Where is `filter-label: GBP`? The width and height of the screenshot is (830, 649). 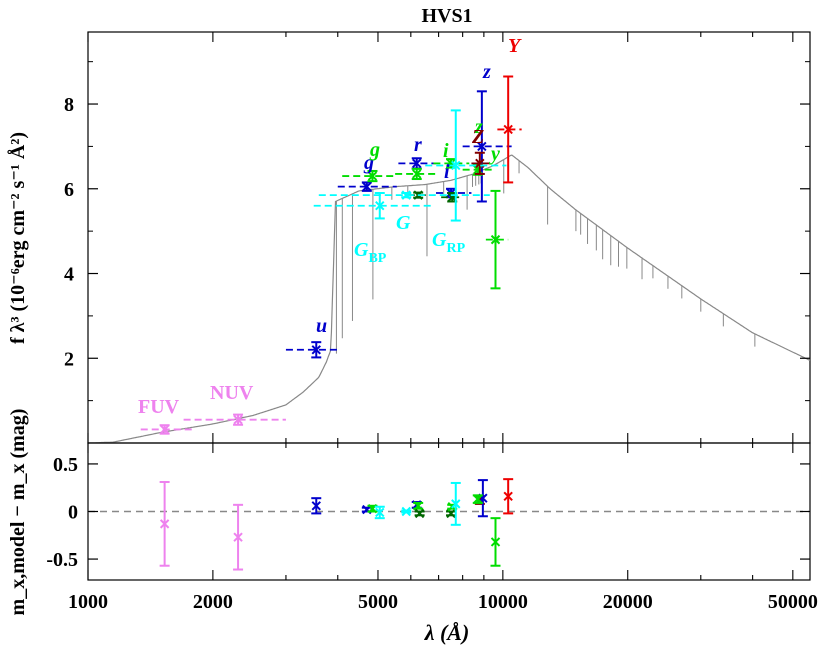 filter-label: GBP is located at coordinates (370, 252).